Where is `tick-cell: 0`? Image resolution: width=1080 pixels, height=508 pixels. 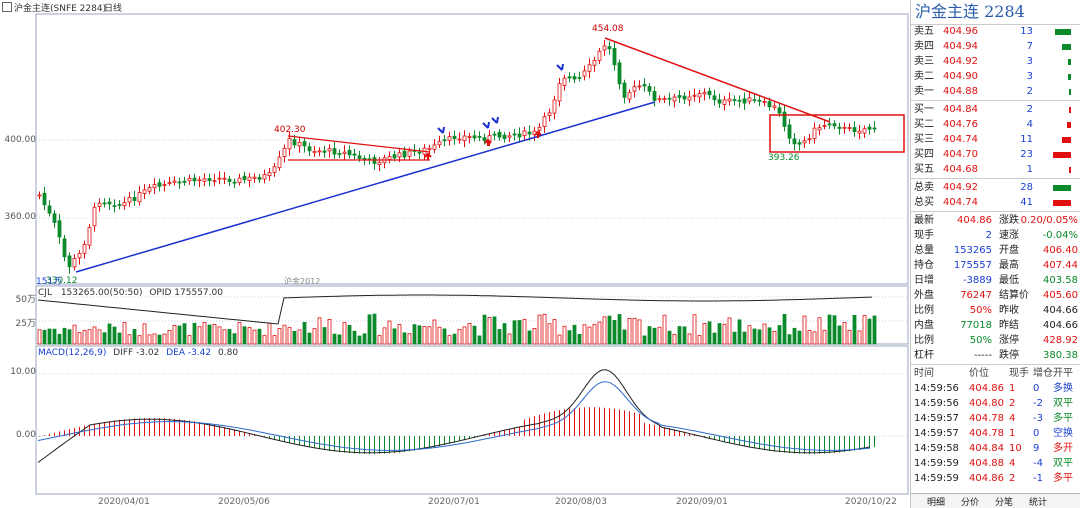
tick-cell: 0 is located at coordinates (1036, 433).